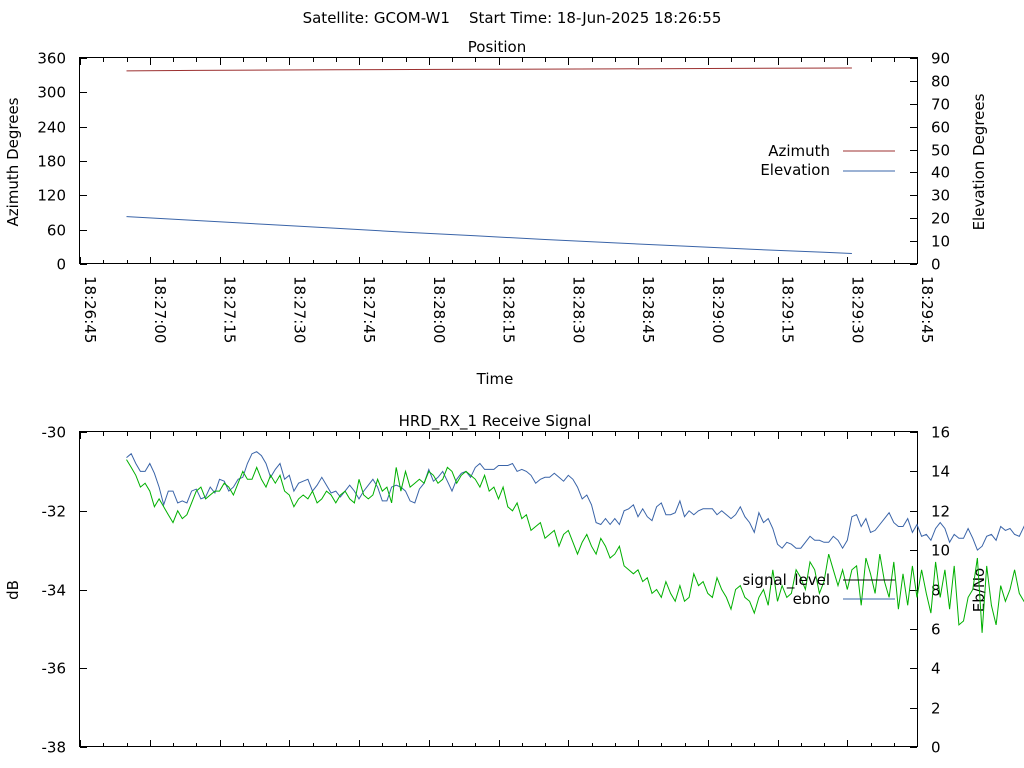  Describe the element at coordinates (718, 309) in the screenshot. I see `x-tick-label: 18:29:00` at that location.